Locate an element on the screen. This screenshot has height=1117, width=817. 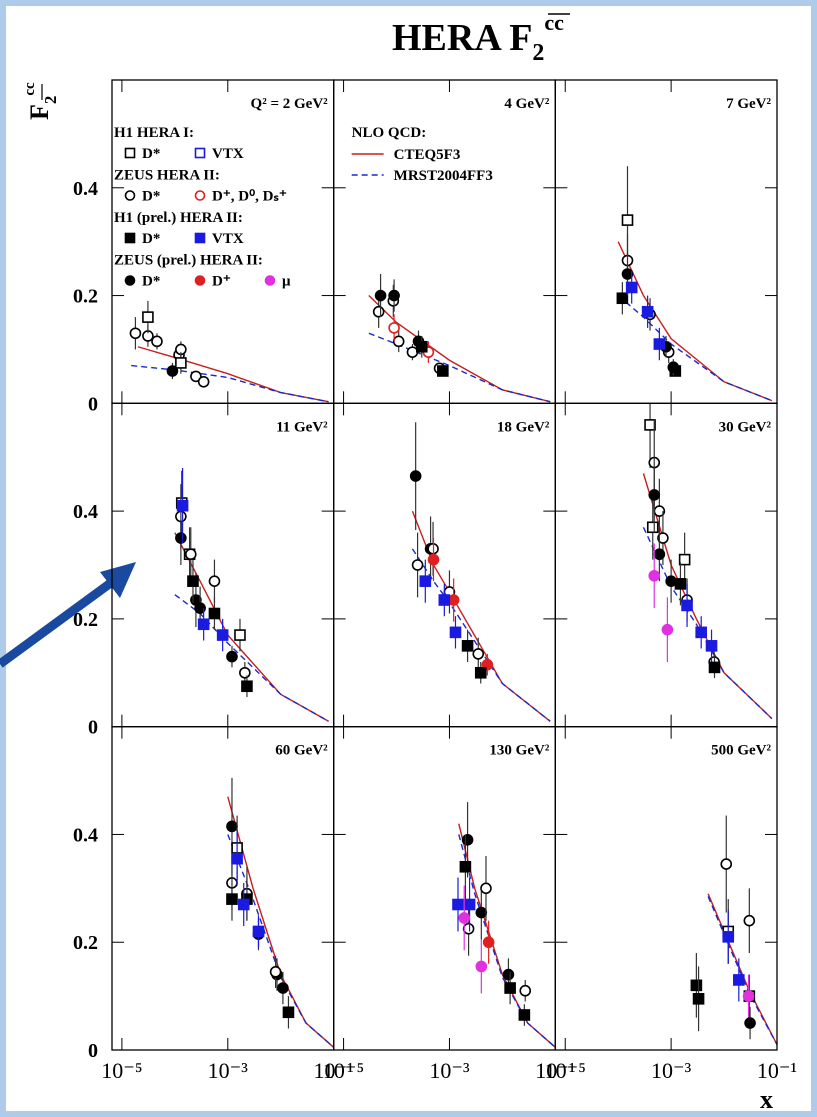
title-superscript: cc is located at coordinates (554, 22).